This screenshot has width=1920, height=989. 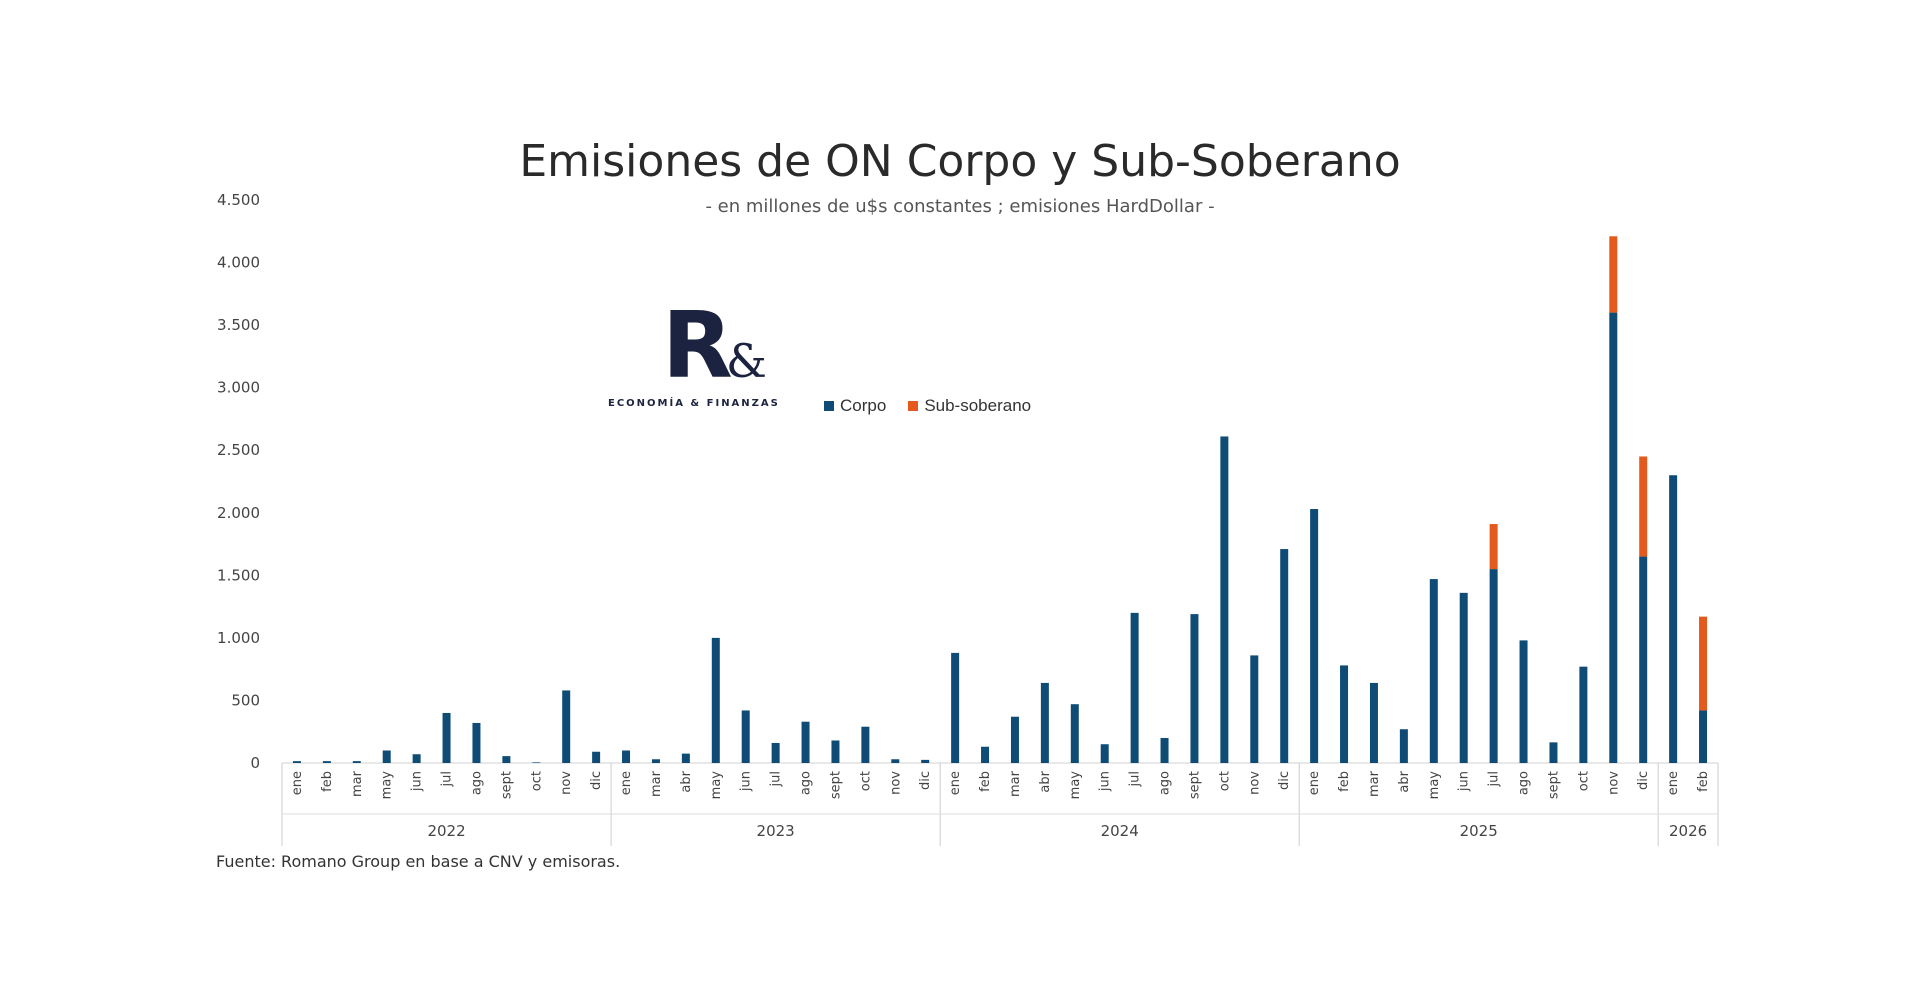 I want to click on x-group-label: 2022, so click(x=446, y=831).